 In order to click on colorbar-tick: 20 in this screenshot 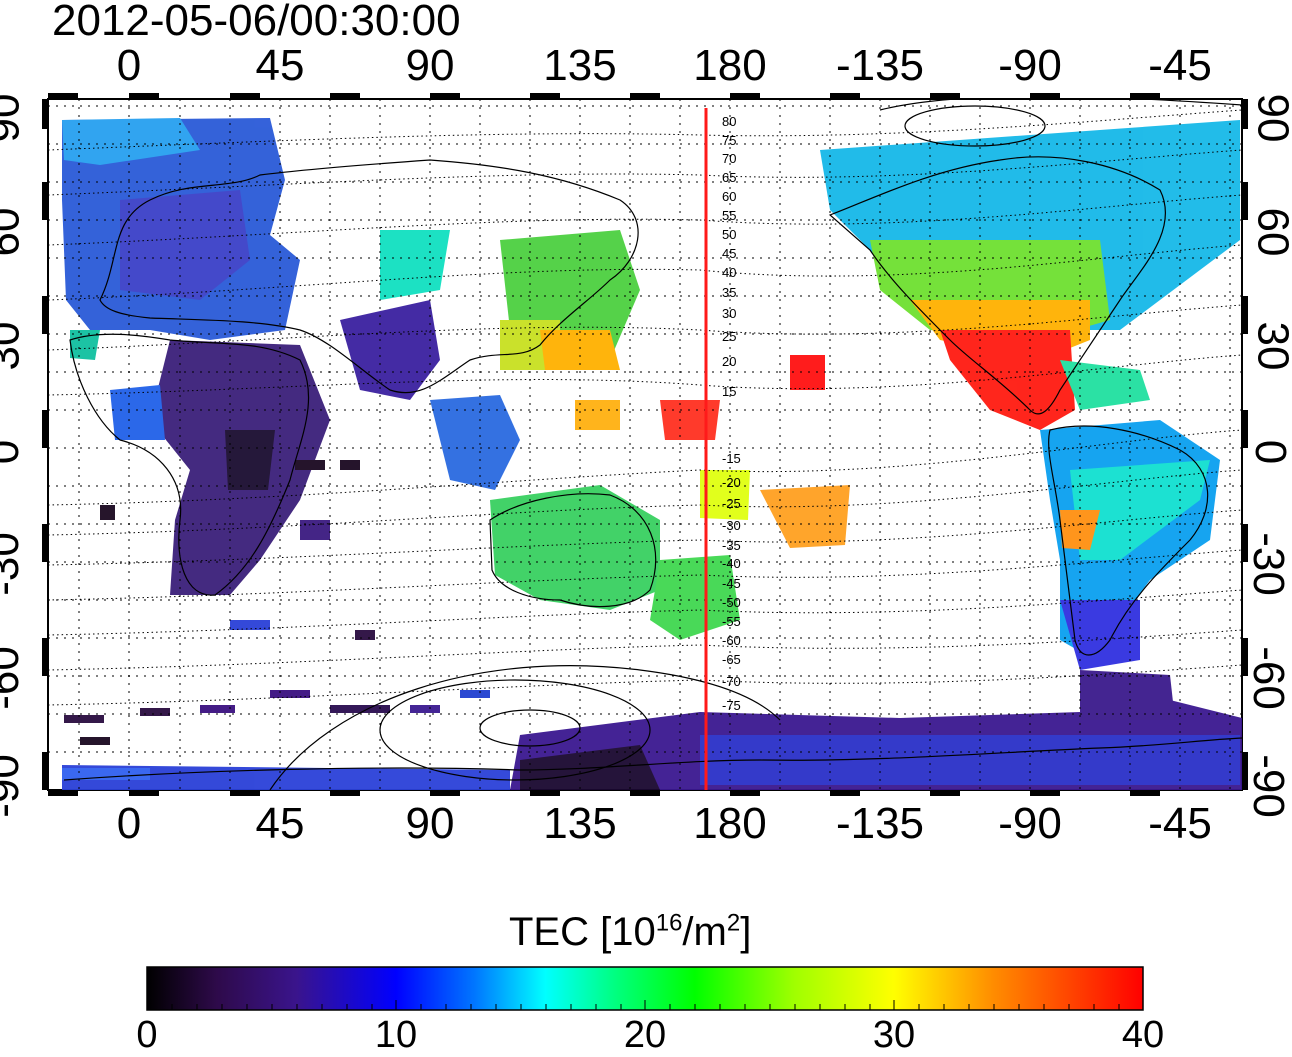, I will do `click(645, 1035)`.